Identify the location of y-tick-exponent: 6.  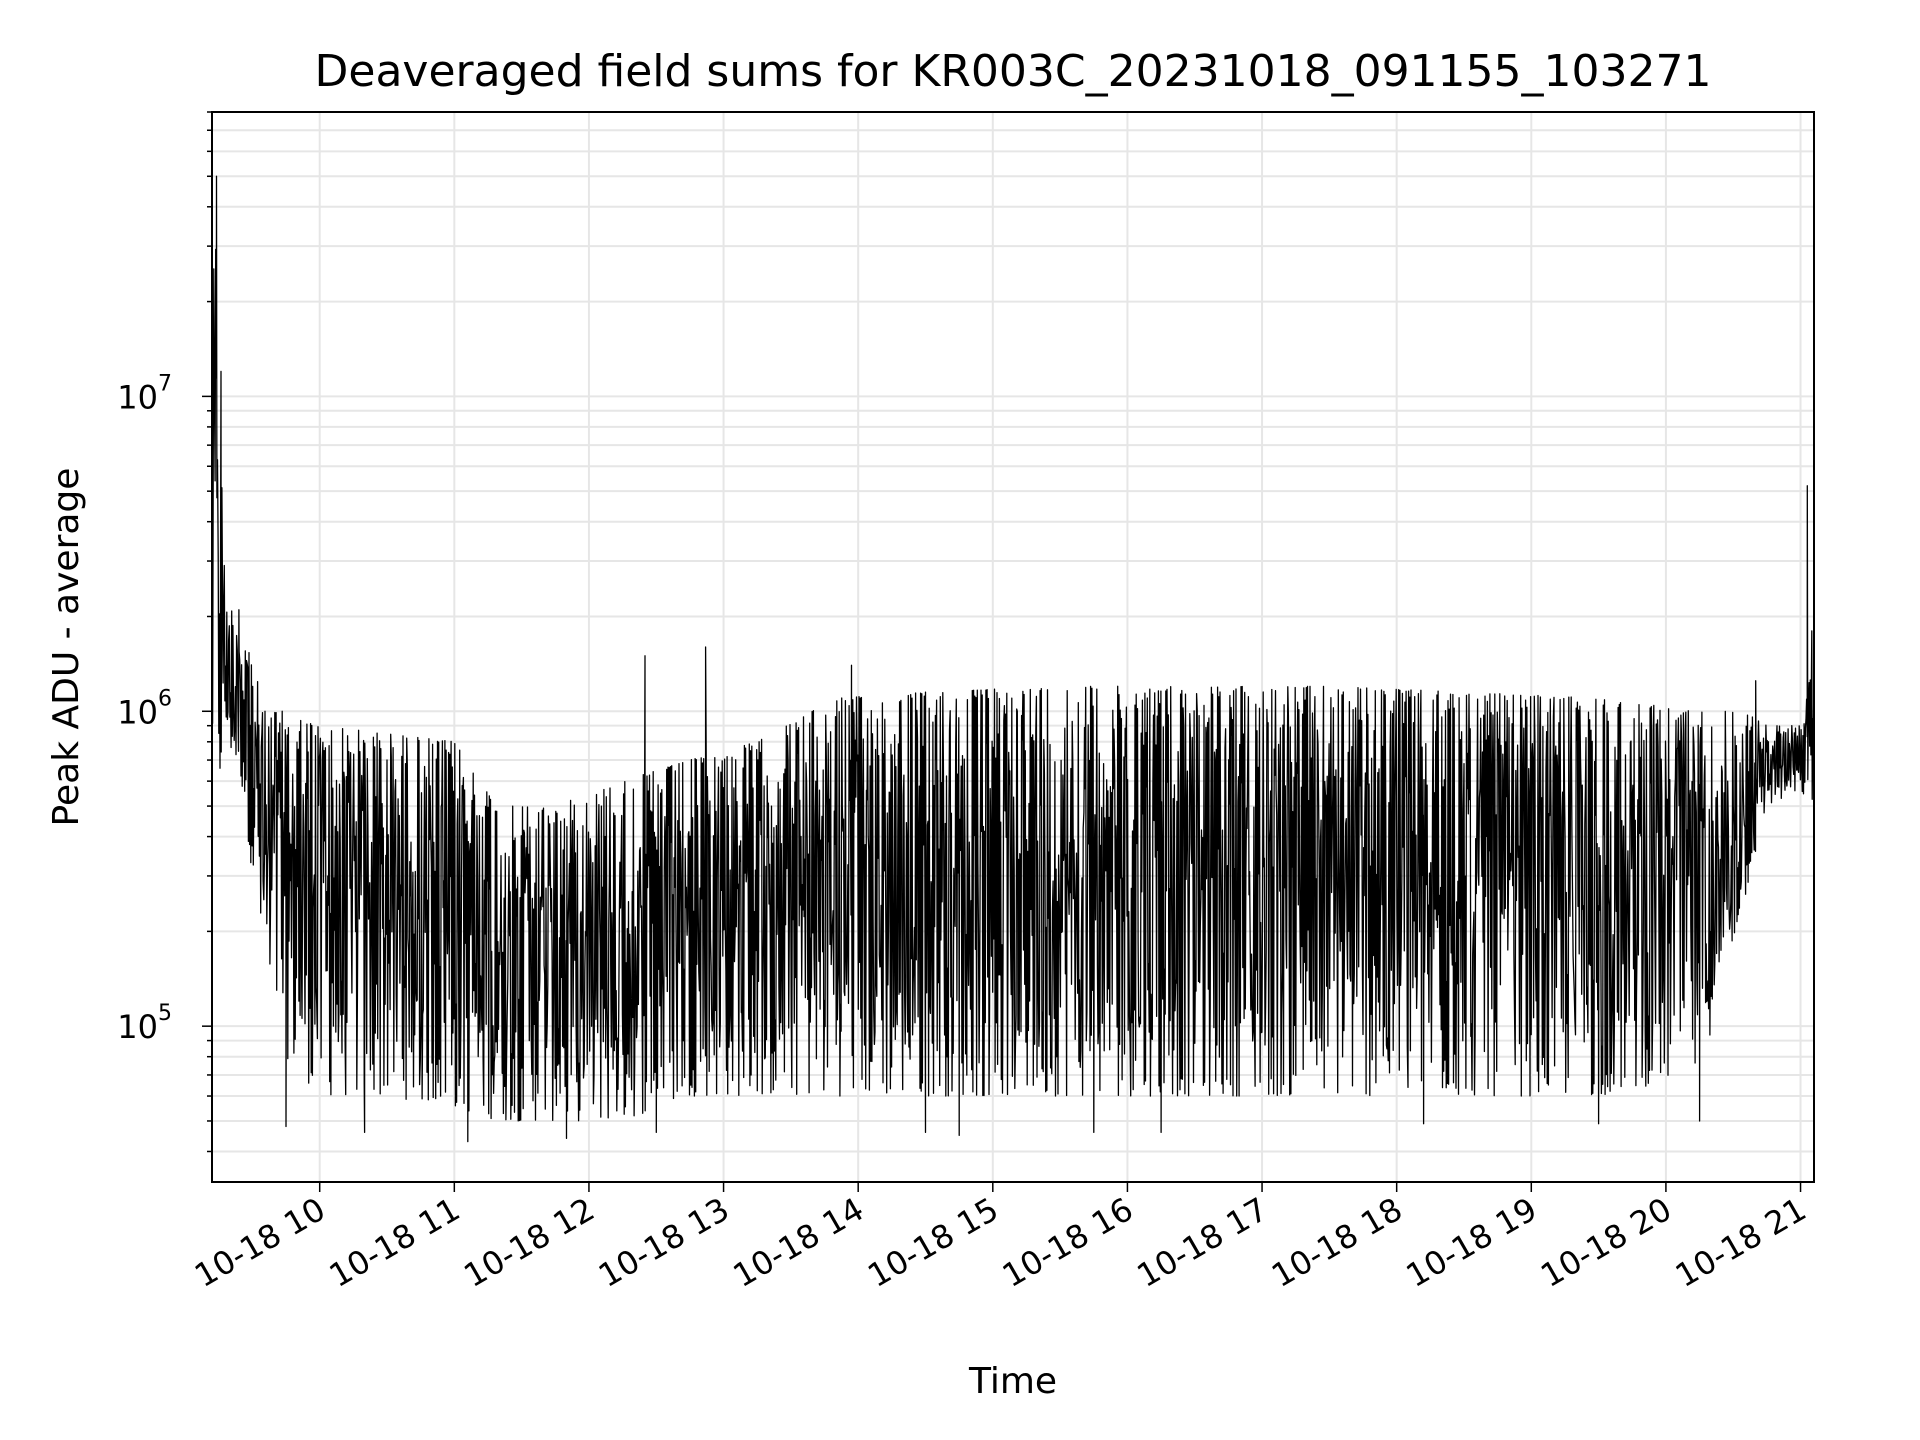
(165, 698).